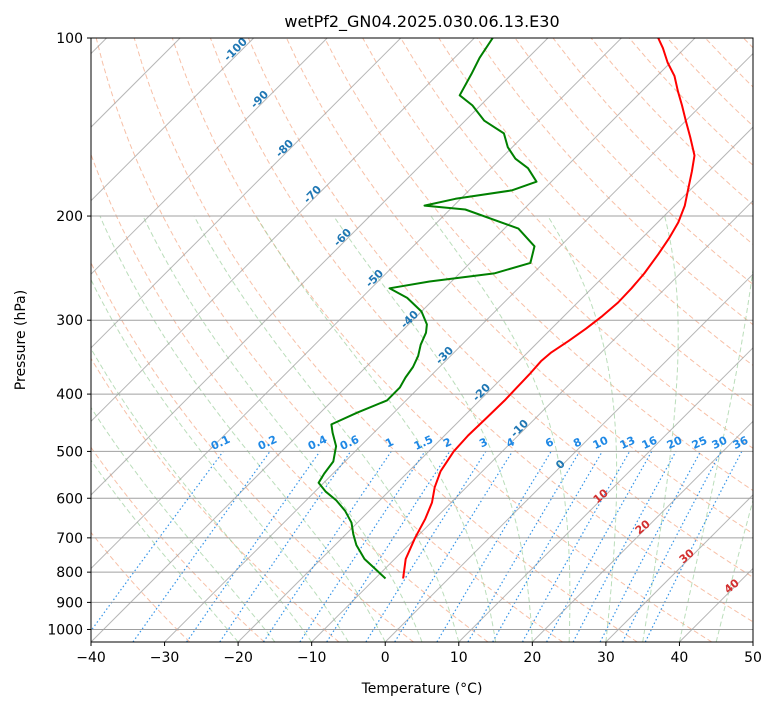 The width and height of the screenshot is (775, 708). What do you see at coordinates (422, 689) in the screenshot?
I see `x-axis-label: Temperature (°C)` at bounding box center [422, 689].